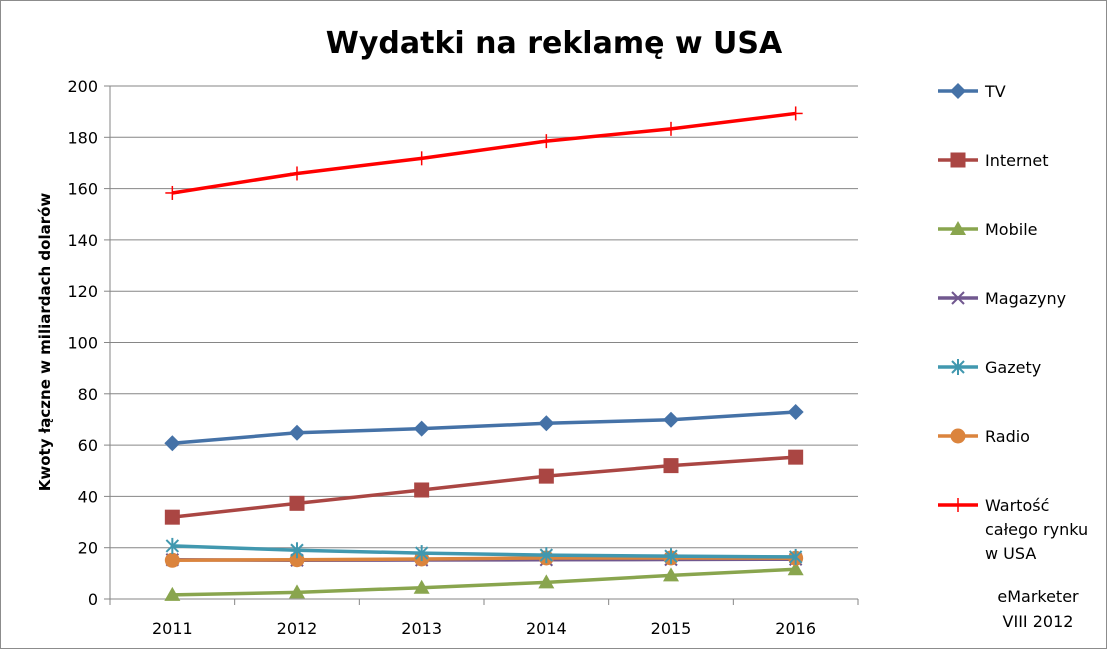  What do you see at coordinates (1038, 609) in the screenshot?
I see `source-note: eMarketer VIII 2012` at bounding box center [1038, 609].